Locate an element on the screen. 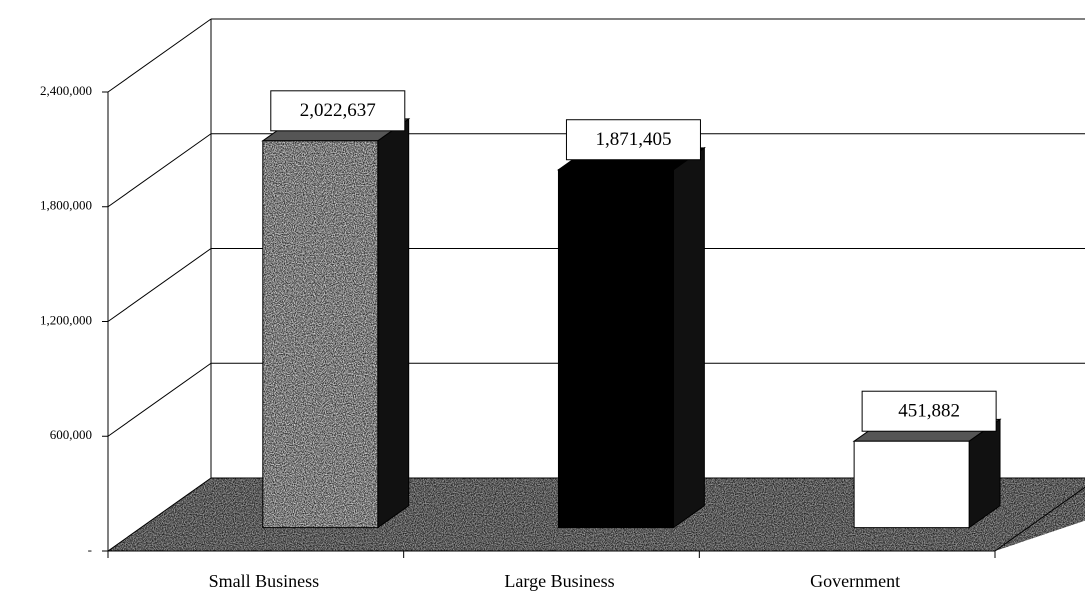 Image resolution: width=1085 pixels, height=594 pixels. floor-edge is located at coordinates (1039, 519).